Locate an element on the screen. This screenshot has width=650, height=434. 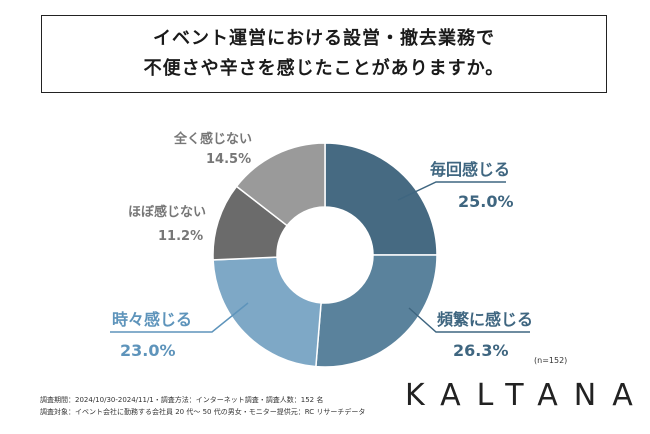
label-name-sometimes: 時々感じる is located at coordinates (152, 319).